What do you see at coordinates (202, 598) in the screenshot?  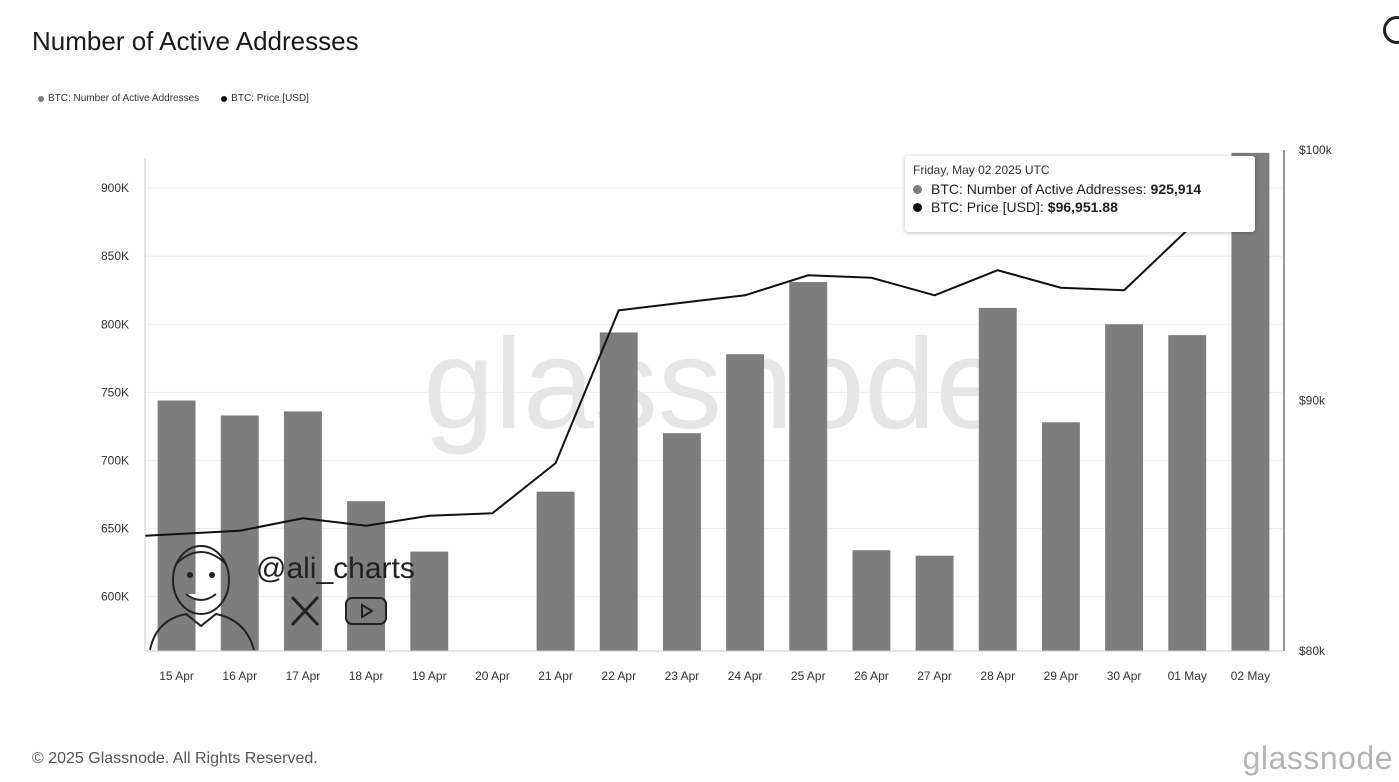 I see `author-avatar` at bounding box center [202, 598].